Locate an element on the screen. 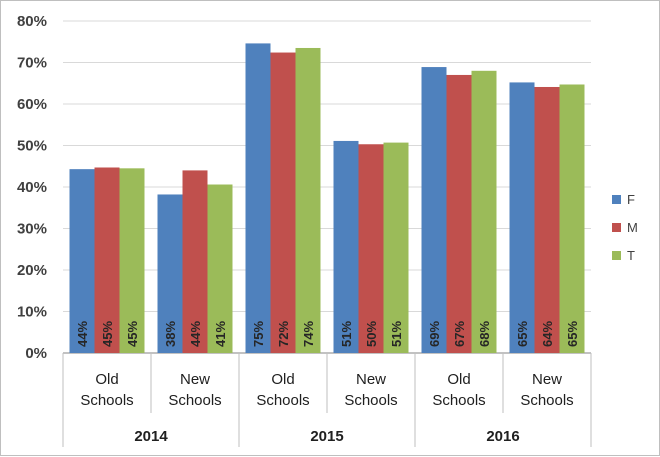  legend-swatch-F is located at coordinates (616, 199).